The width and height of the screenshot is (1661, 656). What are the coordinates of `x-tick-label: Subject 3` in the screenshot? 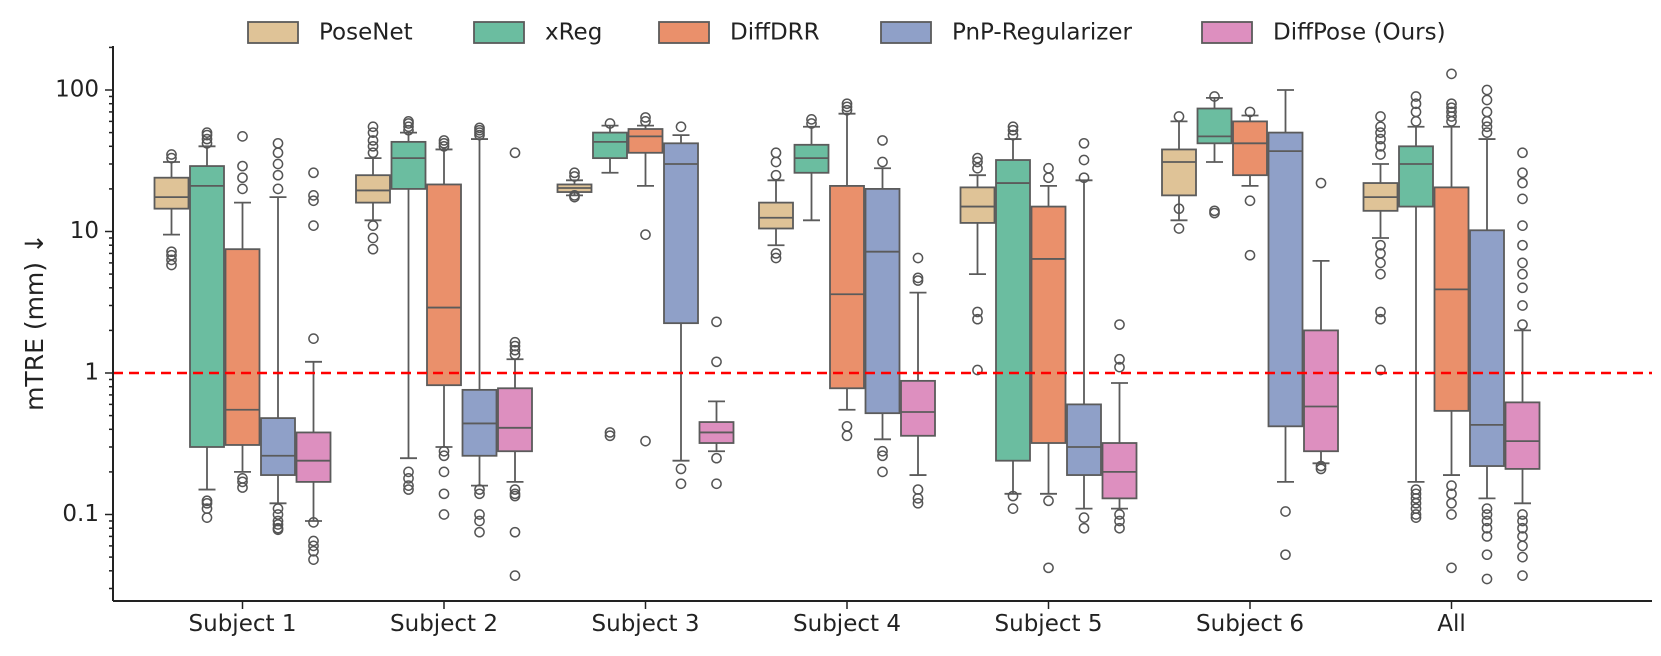 It's located at (646, 624).